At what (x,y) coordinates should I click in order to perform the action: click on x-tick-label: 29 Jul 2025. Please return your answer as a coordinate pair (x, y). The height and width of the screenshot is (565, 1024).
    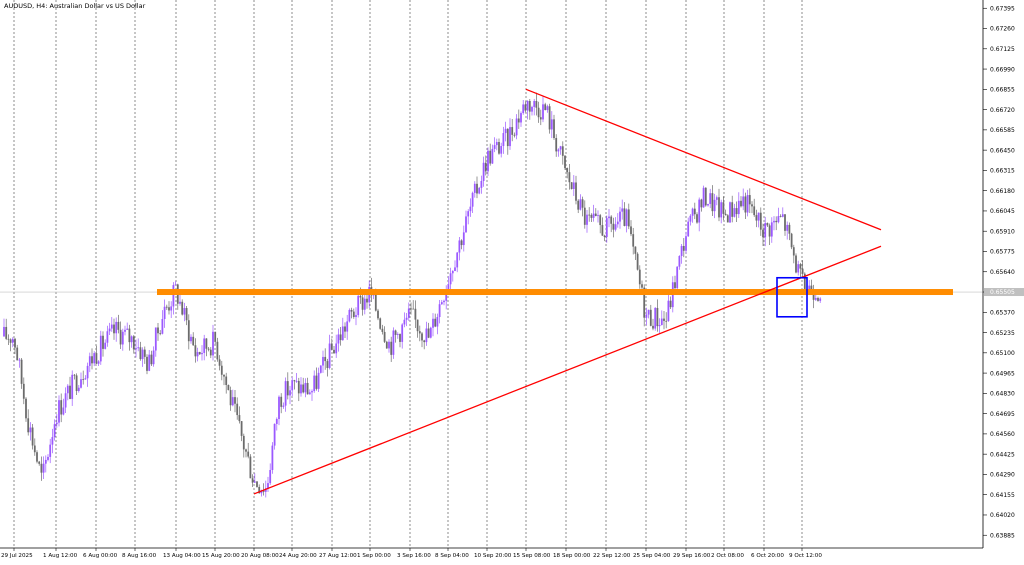
    Looking at the image, I should click on (17, 556).